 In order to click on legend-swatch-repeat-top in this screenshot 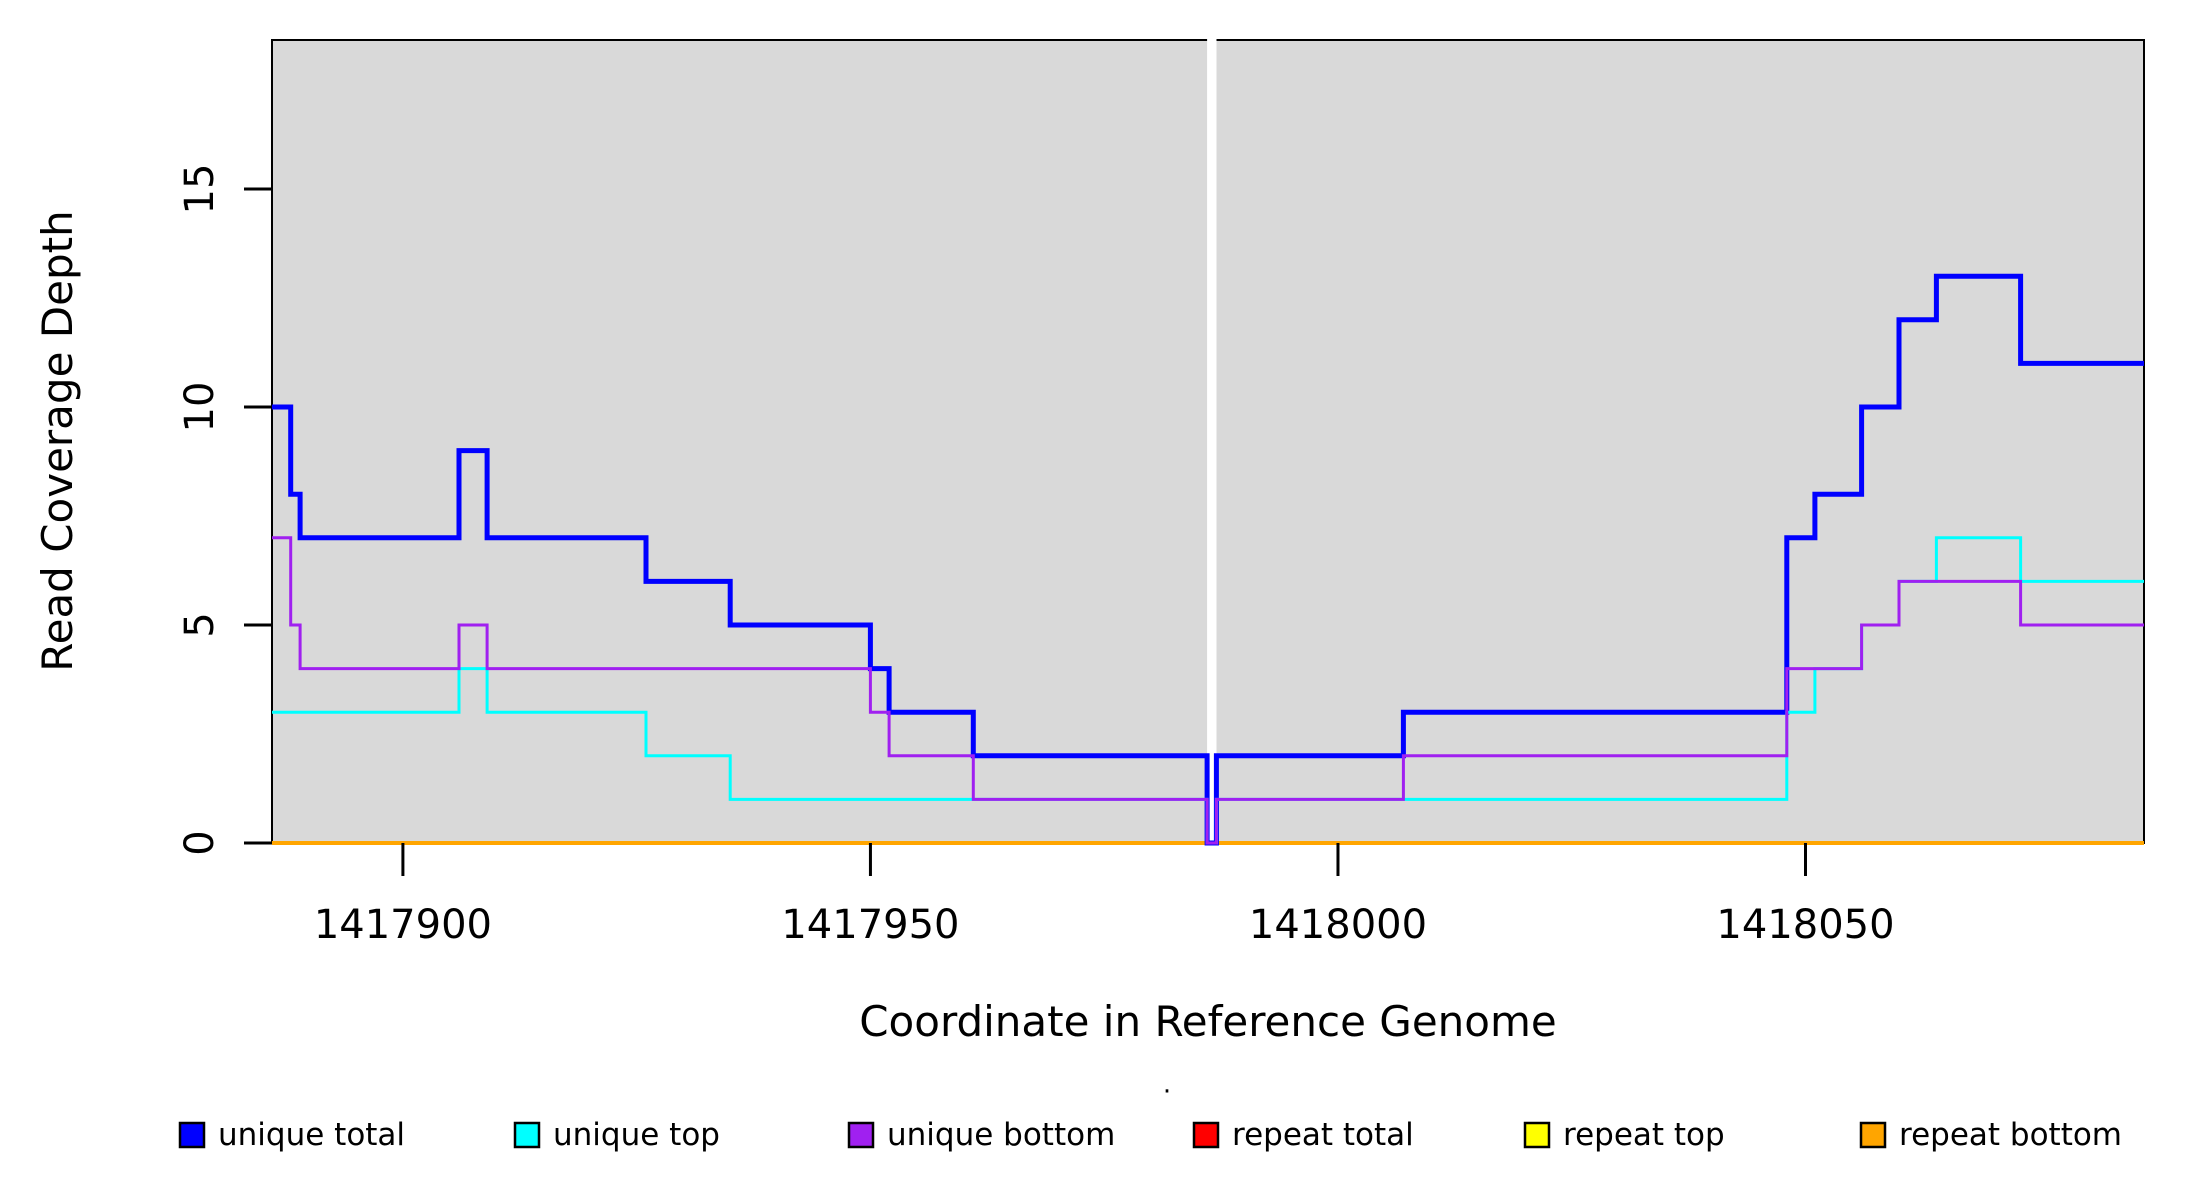, I will do `click(1537, 1135)`.